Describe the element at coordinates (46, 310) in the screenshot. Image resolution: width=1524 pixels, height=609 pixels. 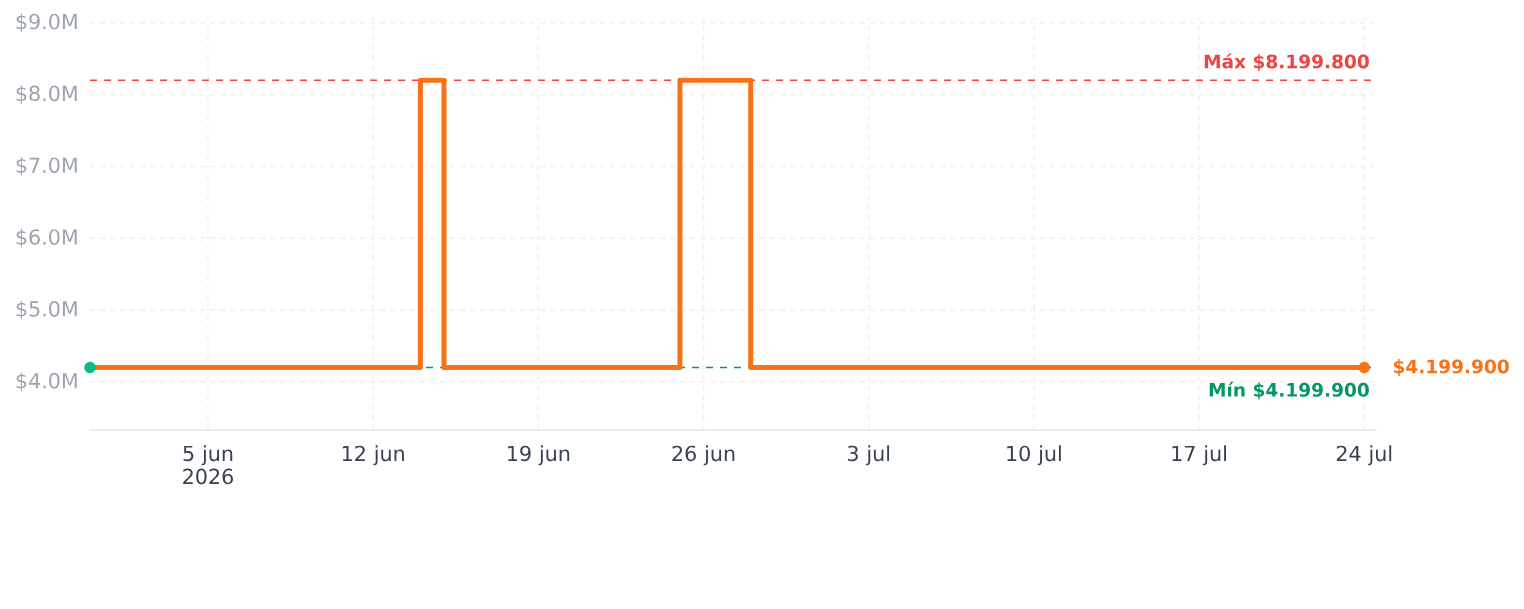
I see `y-tick-label: $5.0M` at that location.